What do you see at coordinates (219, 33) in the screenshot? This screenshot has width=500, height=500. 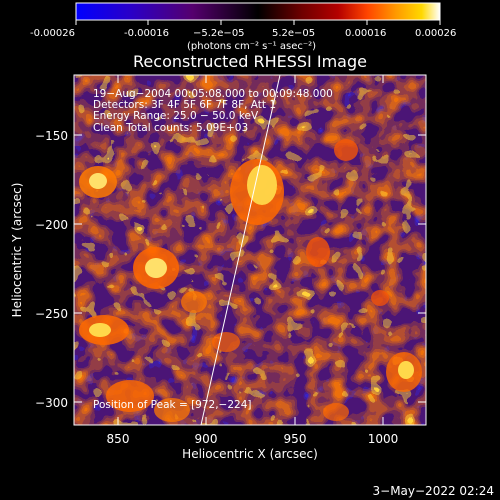 I see `colorbar-tick-label: −5.2e−05` at bounding box center [219, 33].